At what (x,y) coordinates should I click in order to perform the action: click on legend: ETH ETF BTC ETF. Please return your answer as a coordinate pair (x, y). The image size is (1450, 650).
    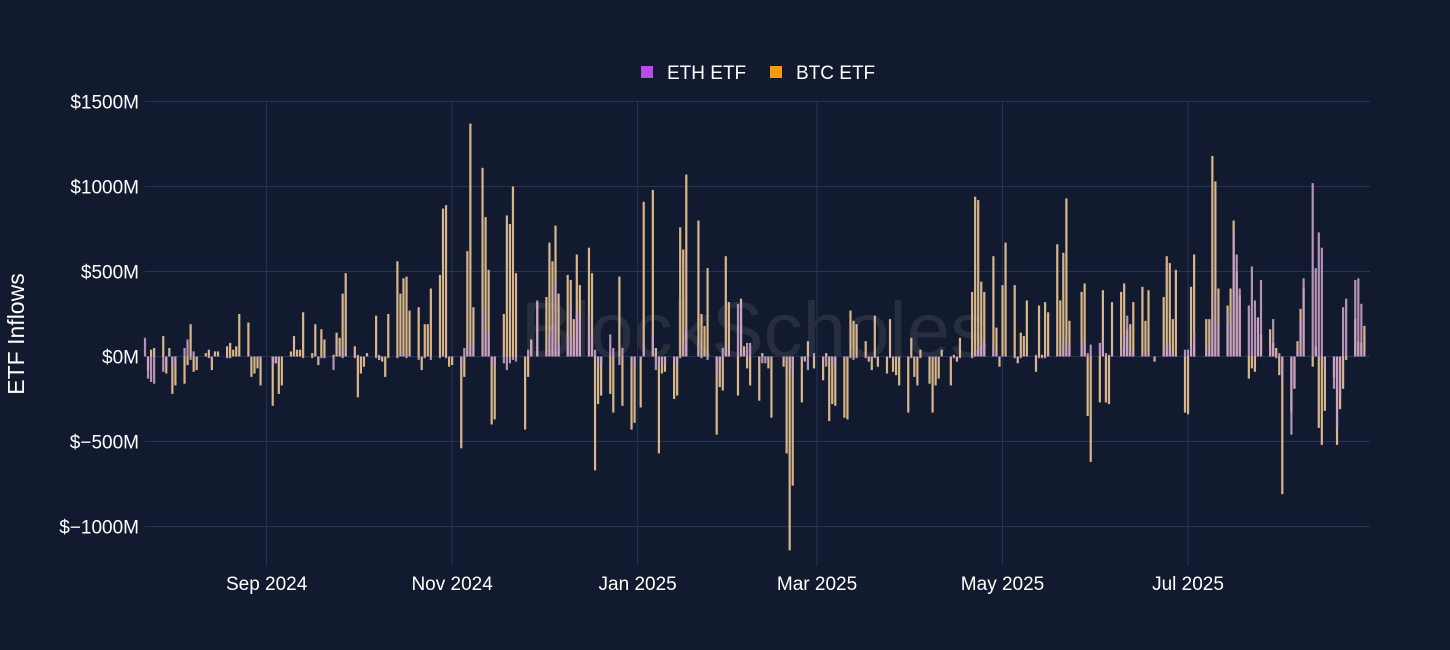
    Looking at the image, I should click on (758, 73).